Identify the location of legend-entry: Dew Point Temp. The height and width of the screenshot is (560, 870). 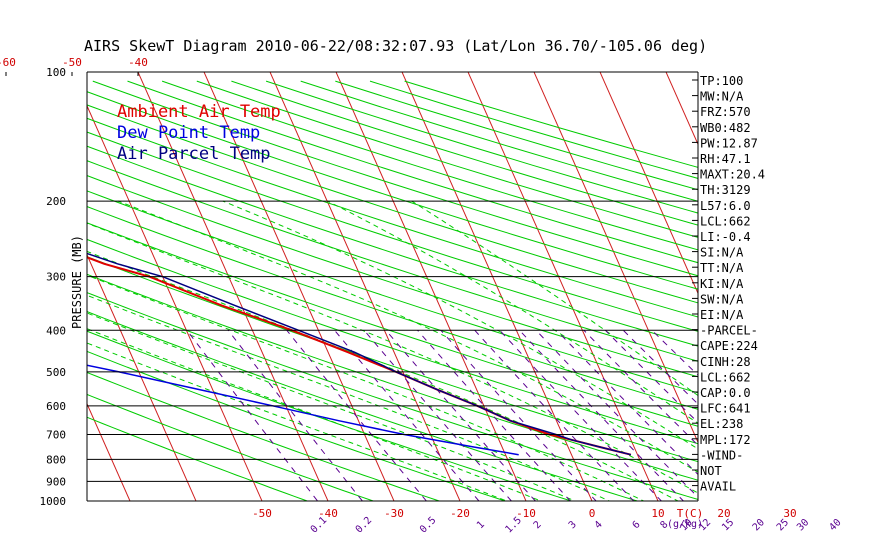
(188, 133).